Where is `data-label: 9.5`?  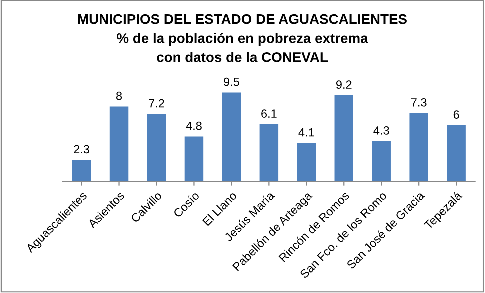 data-label: 9.5 is located at coordinates (232, 82).